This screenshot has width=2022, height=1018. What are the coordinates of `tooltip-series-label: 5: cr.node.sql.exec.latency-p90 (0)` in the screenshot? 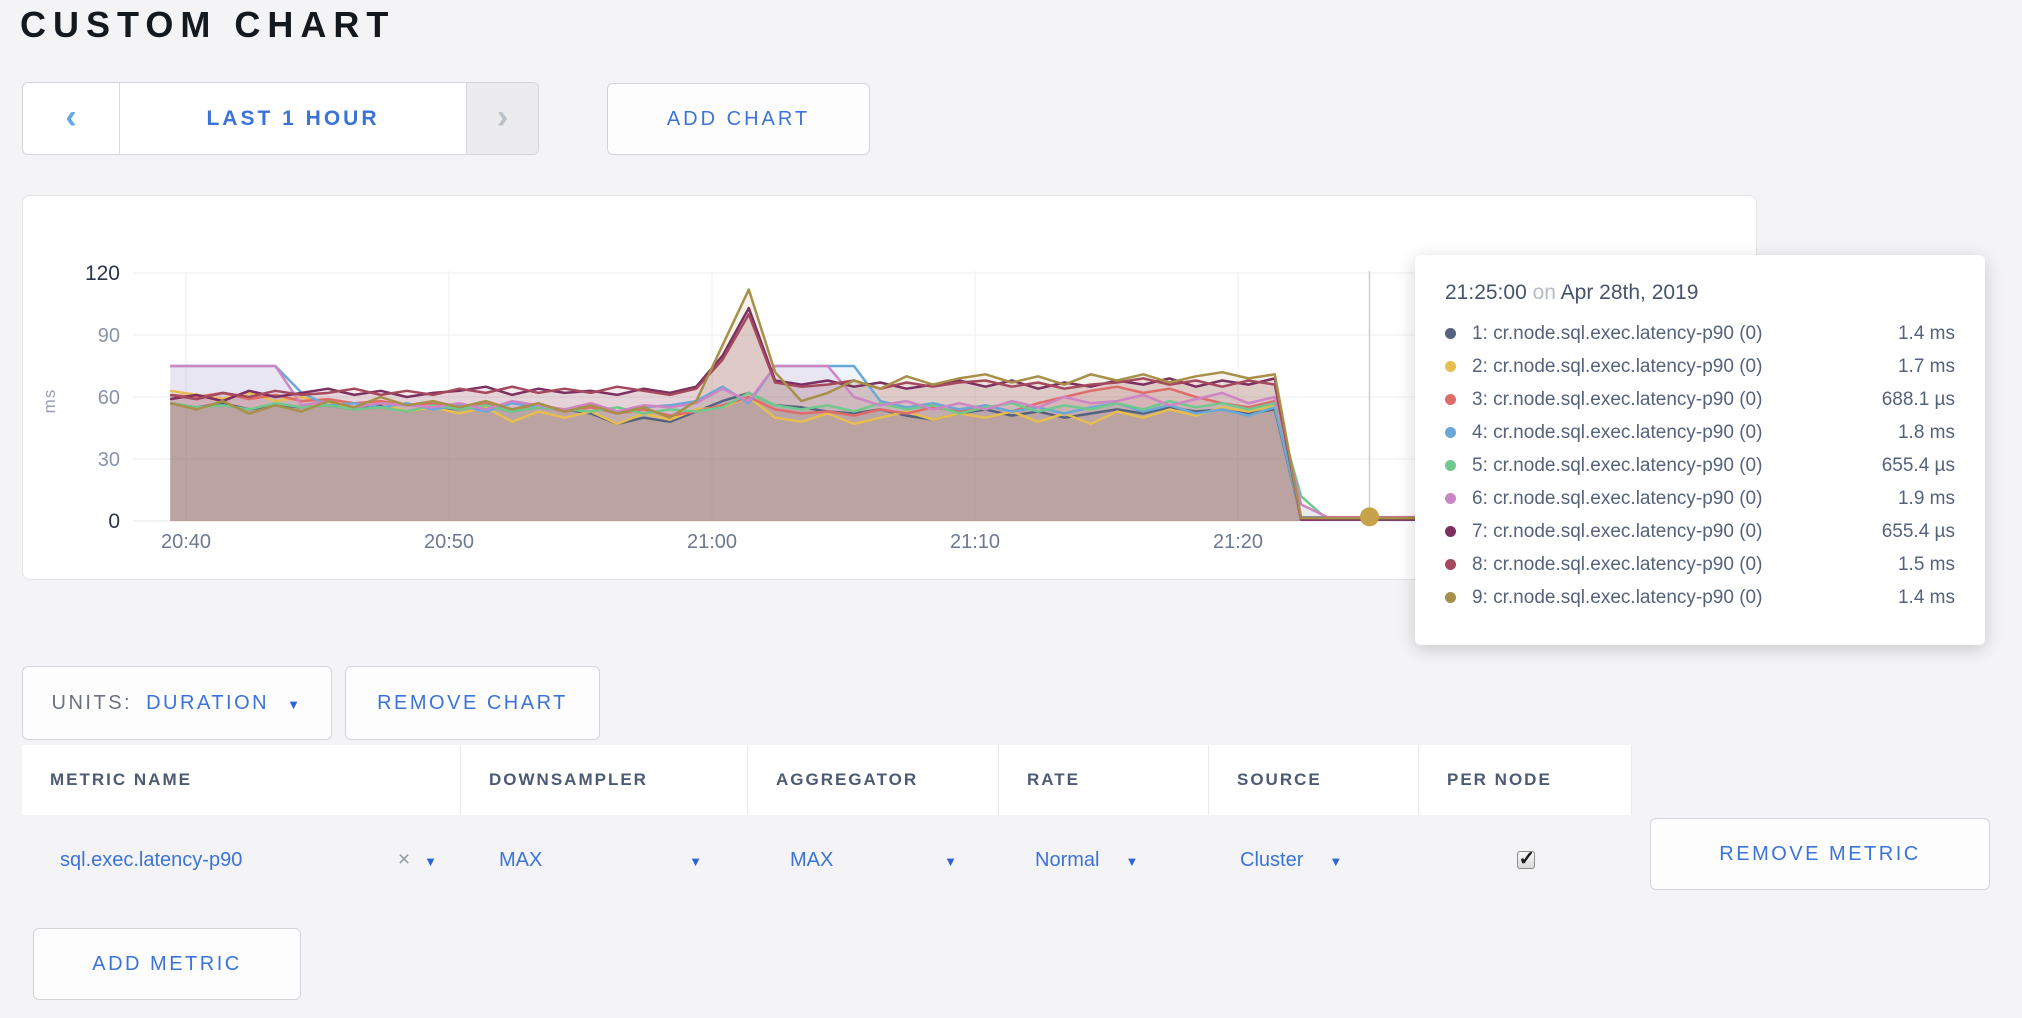 It's located at (1617, 465).